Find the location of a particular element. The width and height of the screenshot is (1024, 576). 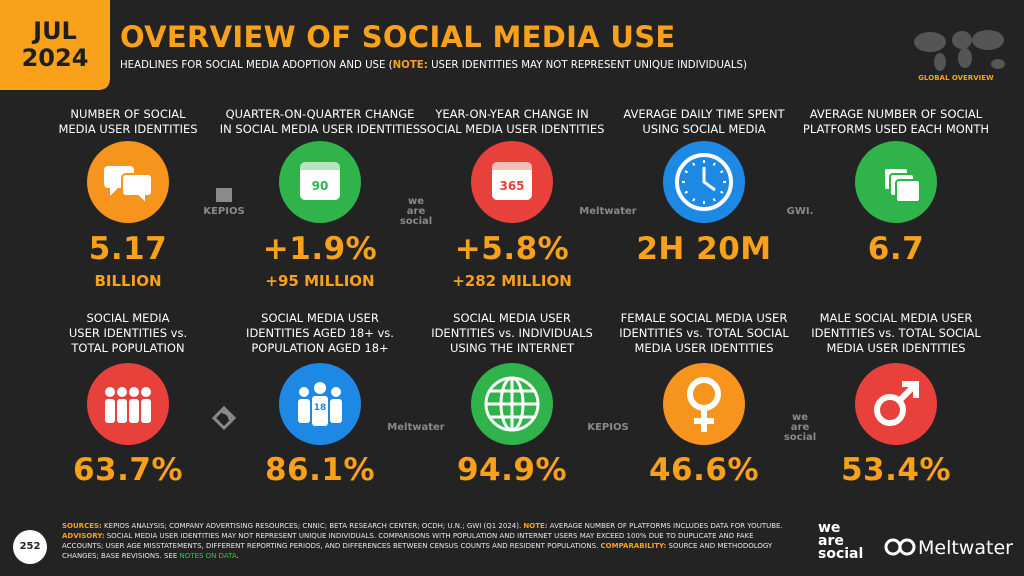

stat-label-line: AVERAGE NUMBER OF SOCIAL is located at coordinates (896, 114).